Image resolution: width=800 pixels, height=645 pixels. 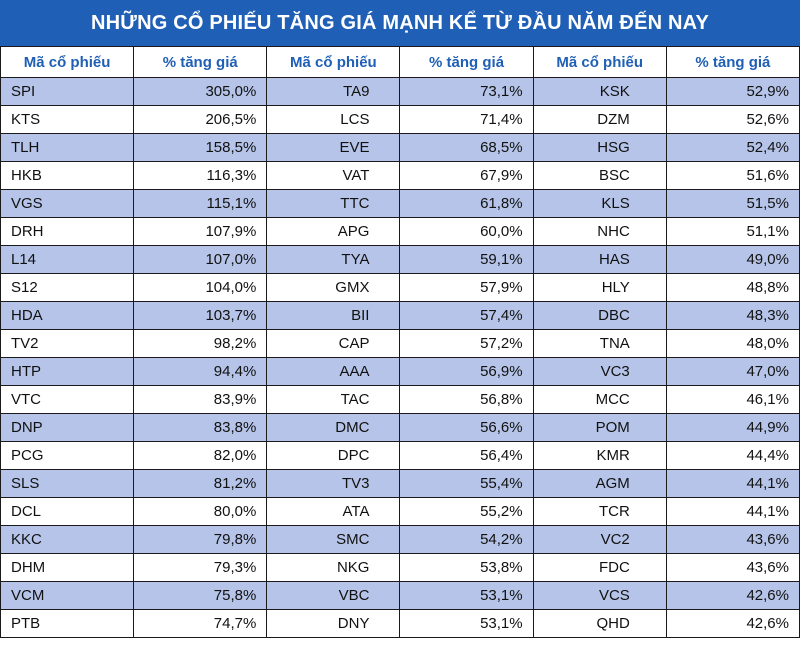 What do you see at coordinates (732, 483) in the screenshot?
I see `gain-percent-cell: 44,1%` at bounding box center [732, 483].